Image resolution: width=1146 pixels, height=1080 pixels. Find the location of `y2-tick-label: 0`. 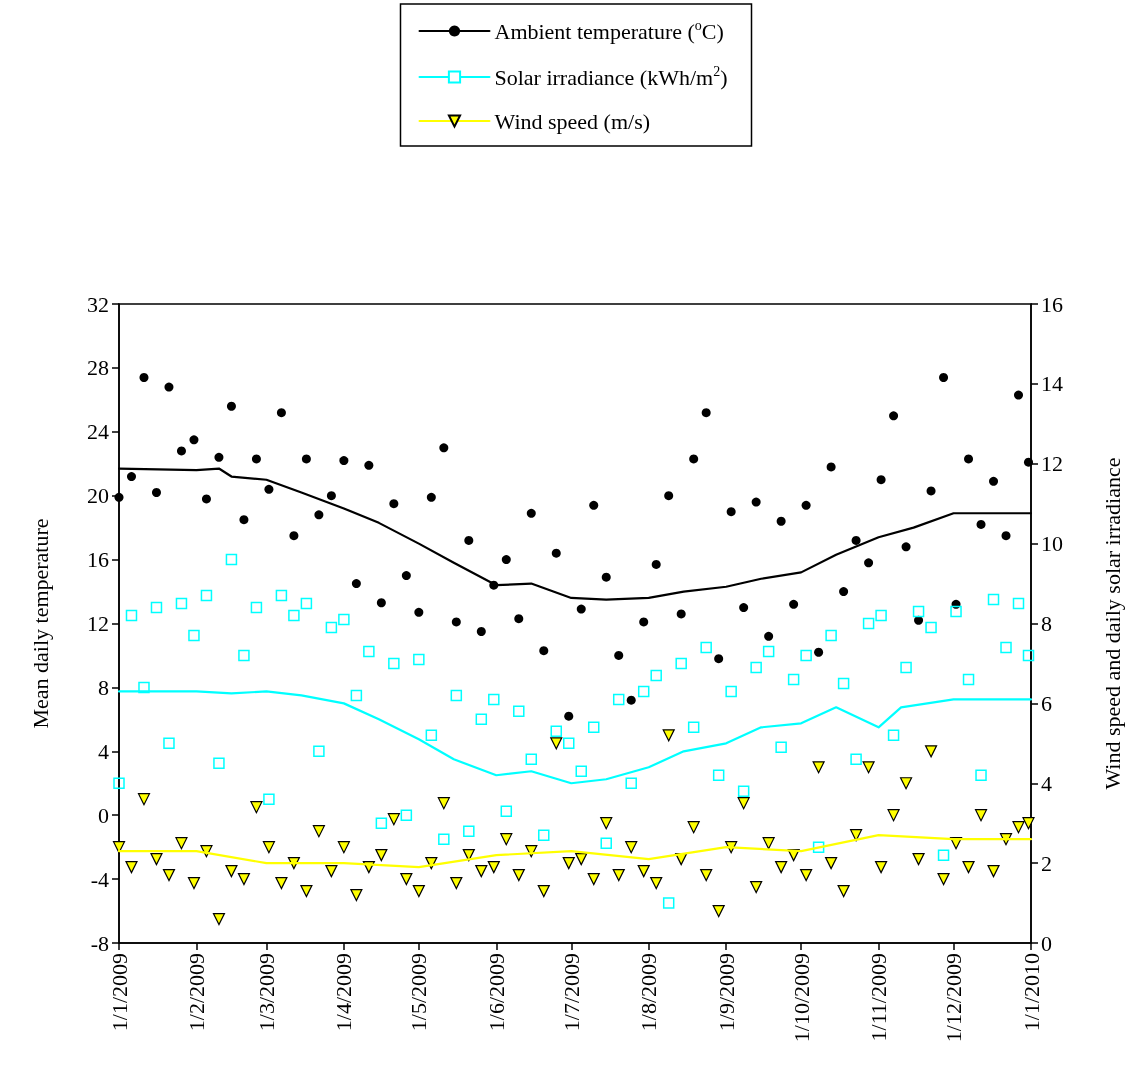

y2-tick-label: 0 is located at coordinates (1046, 943).